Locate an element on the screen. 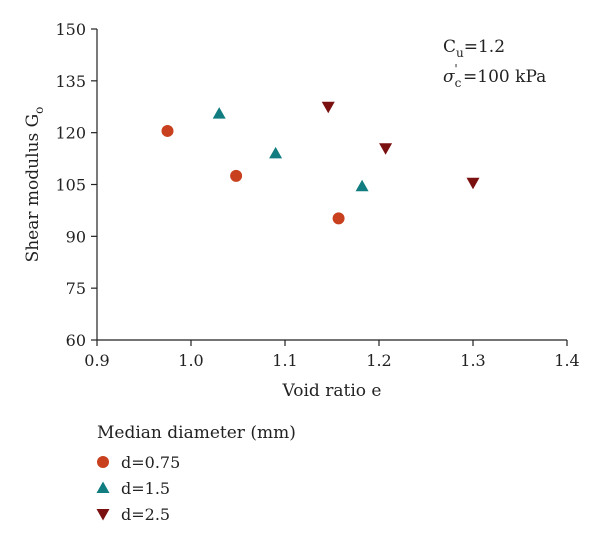  annotation-sigma: σc' =100 kPa is located at coordinates (494, 76).